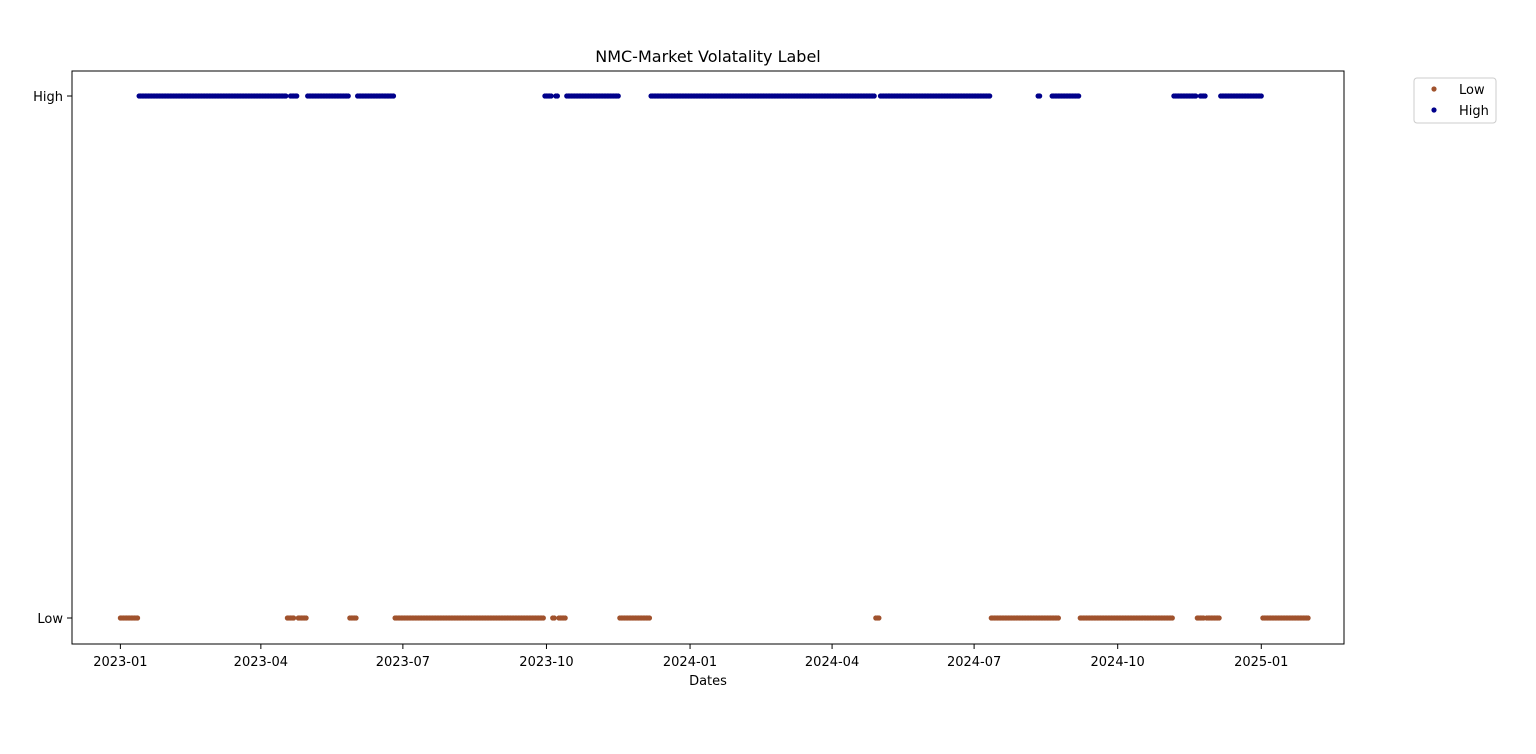 Image resolution: width=1536 pixels, height=754 pixels. What do you see at coordinates (974, 662) in the screenshot?
I see `x-tick-label-6: 2024-07` at bounding box center [974, 662].